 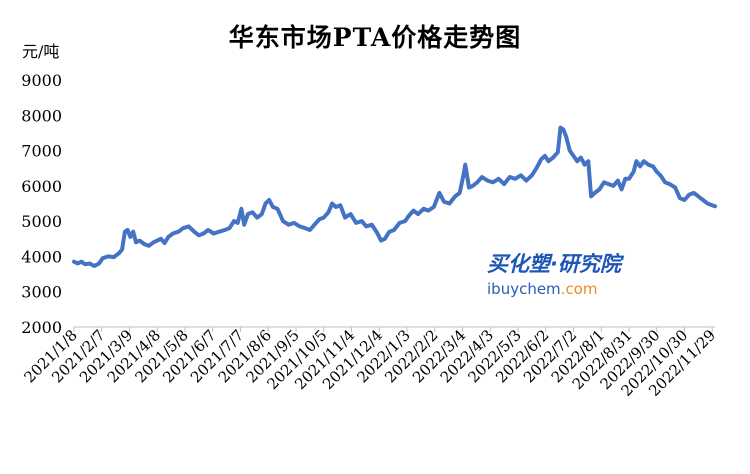 What do you see at coordinates (41, 204) in the screenshot?
I see `y-axis-ticks: 2000 3000 4000 5000 6000 7000 8000 9000` at bounding box center [41, 204].